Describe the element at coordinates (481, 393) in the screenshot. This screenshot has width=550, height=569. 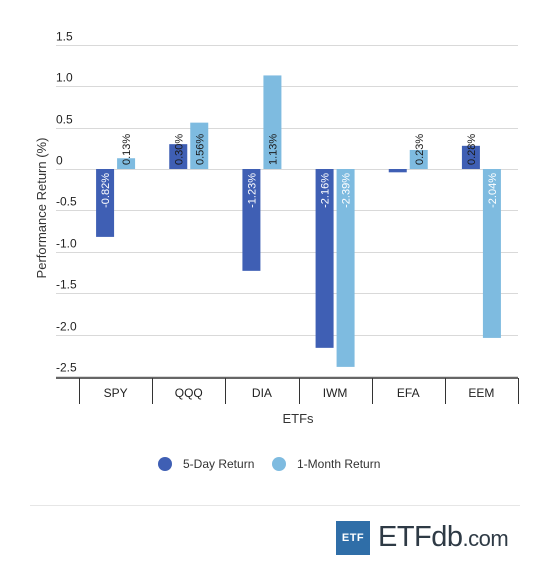
I see `x-tick-label: EEM` at that location.